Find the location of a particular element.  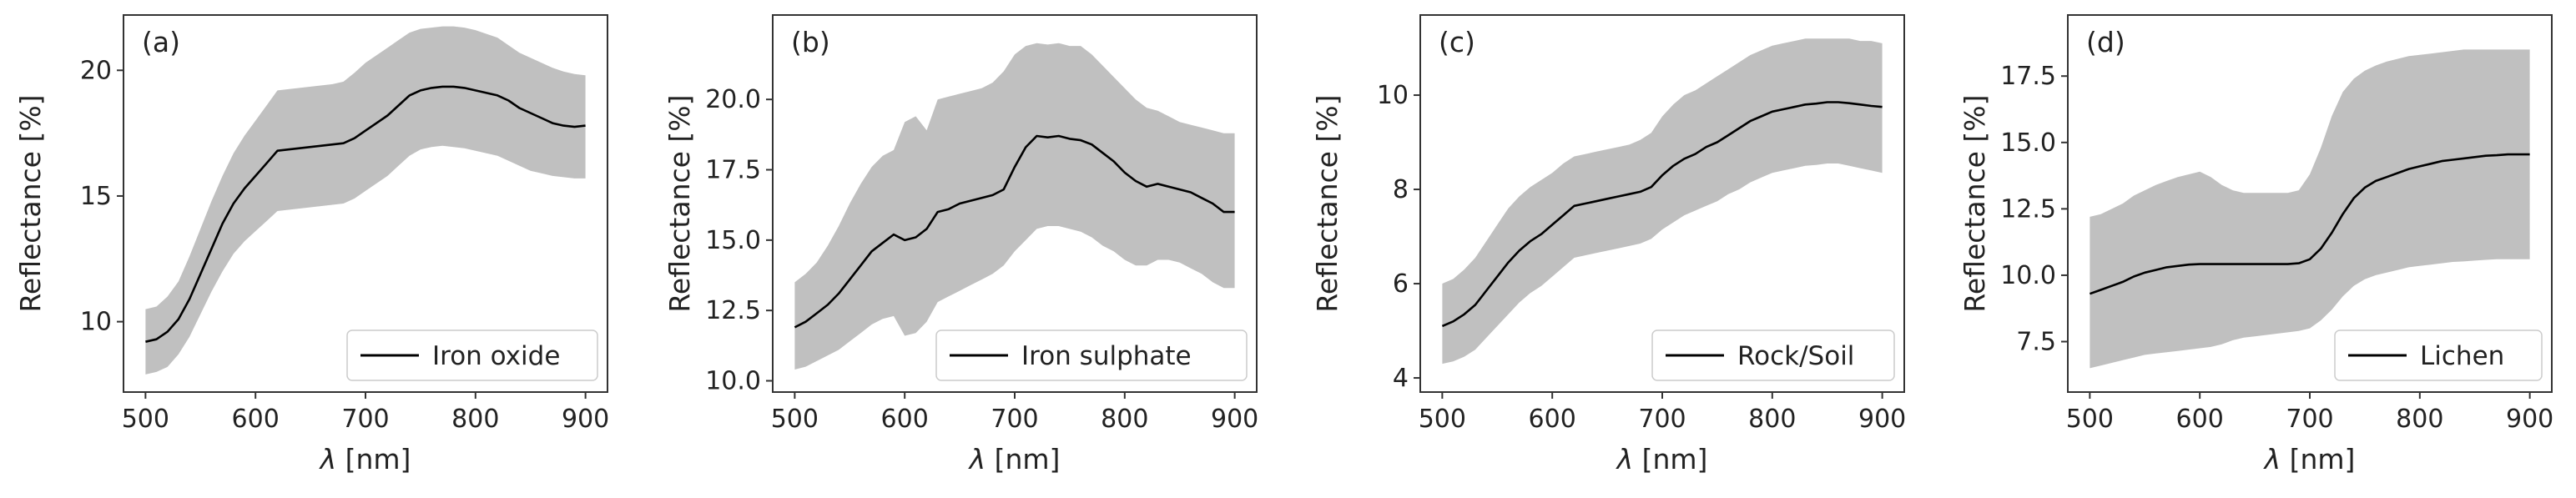

y-tick-label: 20.0 is located at coordinates (733, 99).